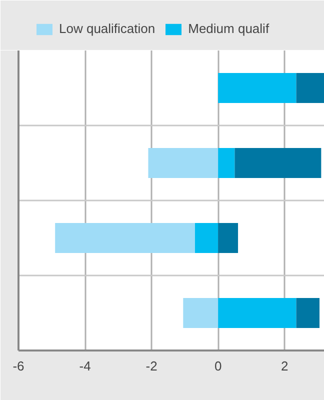 This screenshot has height=400, width=324. I want to click on x-tick-label: -6, so click(18, 366).